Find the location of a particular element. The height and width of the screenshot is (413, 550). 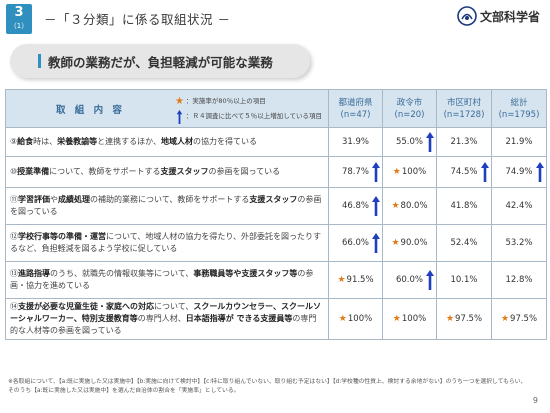

col-name: 都道府県 is located at coordinates (355, 102).